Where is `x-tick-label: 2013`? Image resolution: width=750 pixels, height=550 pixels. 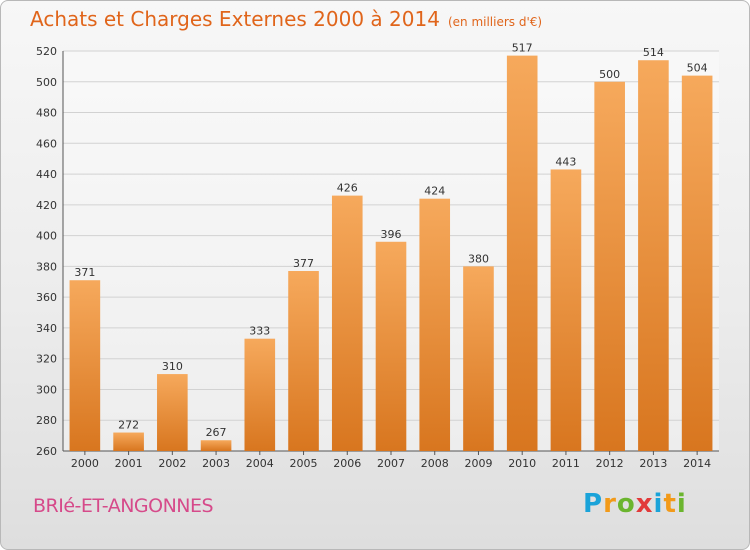 x-tick-label: 2013 is located at coordinates (653, 463).